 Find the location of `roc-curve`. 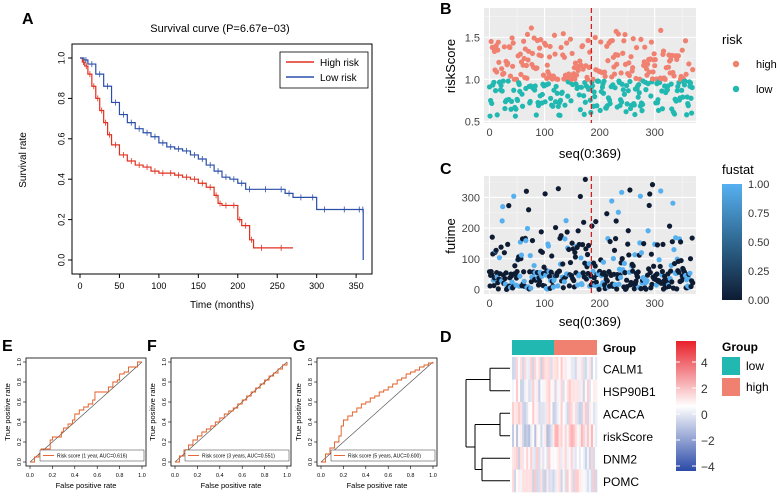

roc-curve is located at coordinates (377, 412).